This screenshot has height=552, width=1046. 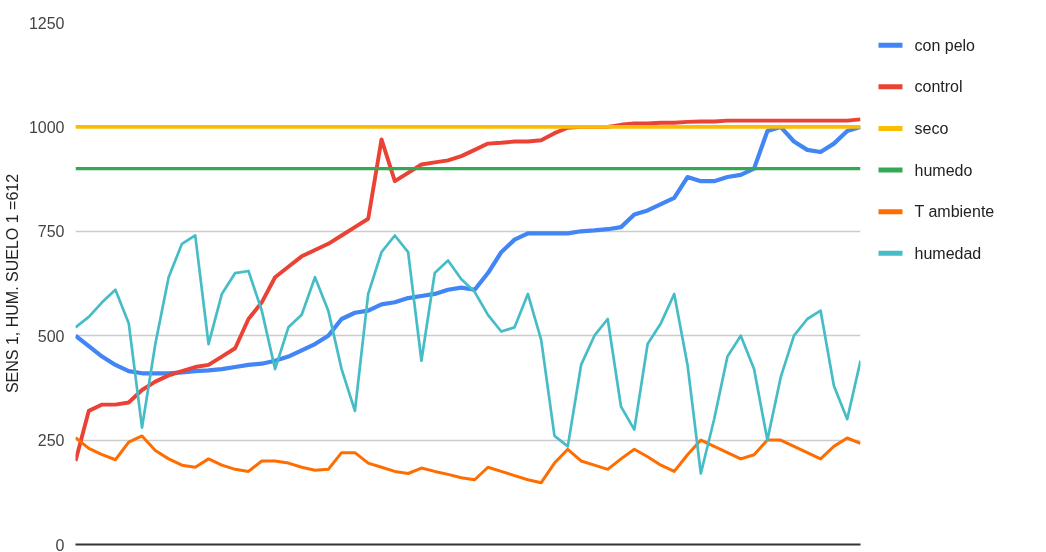 What do you see at coordinates (938, 87) in the screenshot?
I see `legend-label: control` at bounding box center [938, 87].